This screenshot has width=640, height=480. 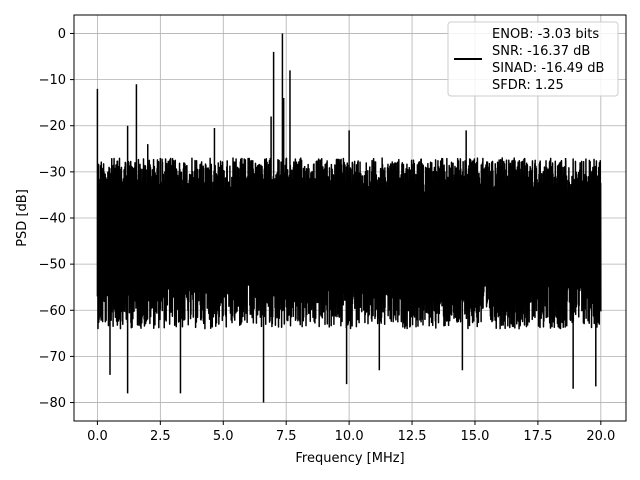 I want to click on x-axis-ticks: 0.0 2.5 5.0 7.5 10.0 12.5 15.0 17.5 20.0, so click(x=351, y=432).